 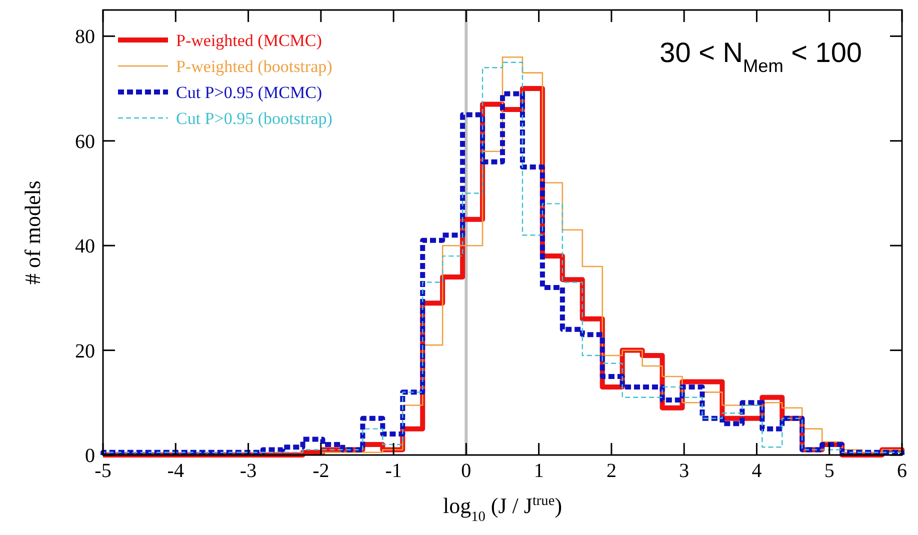 What do you see at coordinates (85, 141) in the screenshot?
I see `y-tick-label: 60` at bounding box center [85, 141].